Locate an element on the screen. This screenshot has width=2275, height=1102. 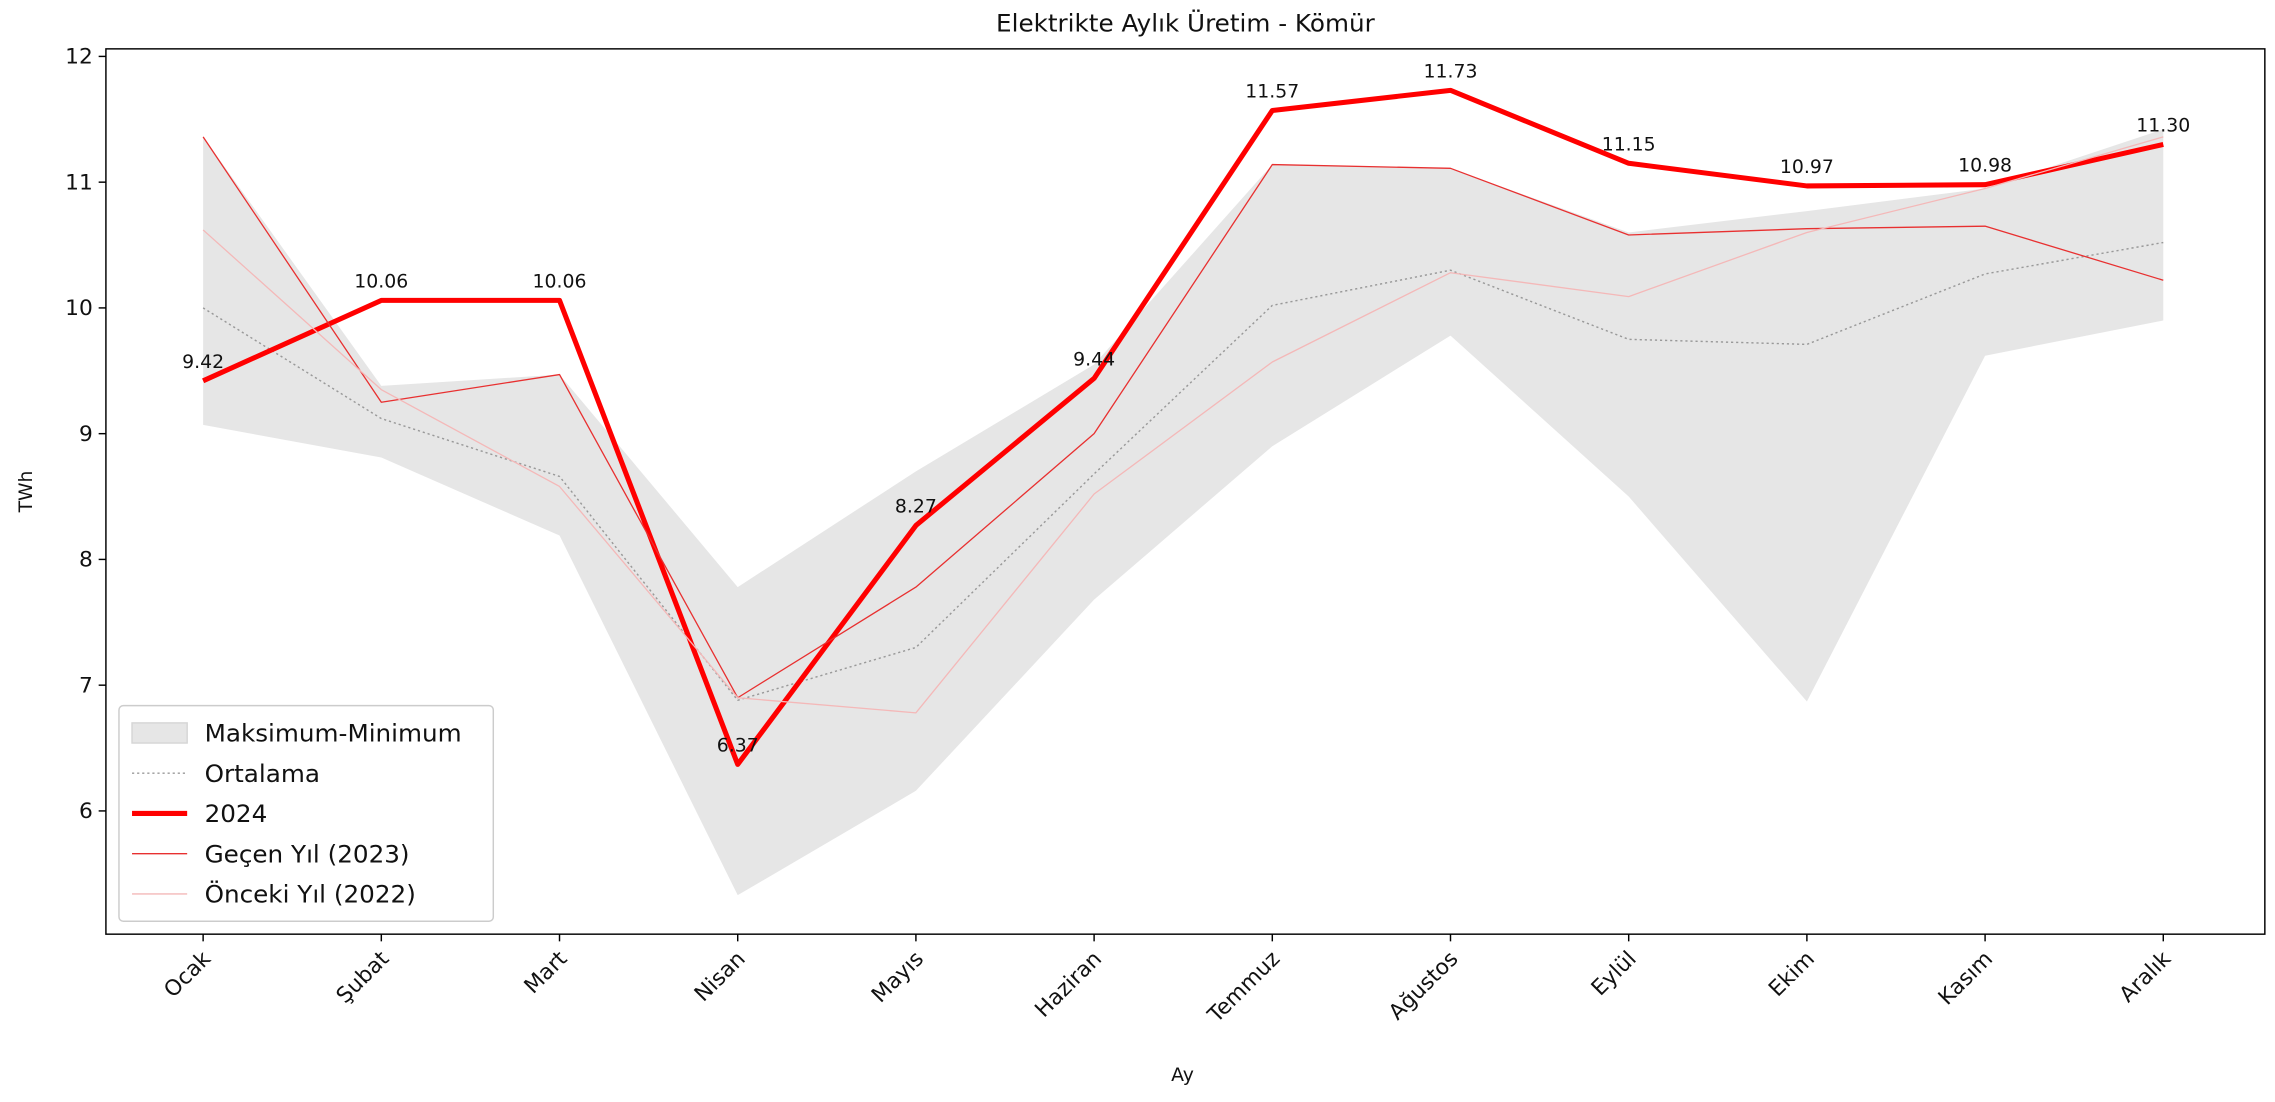
data-label: 9.42 is located at coordinates (203, 362).